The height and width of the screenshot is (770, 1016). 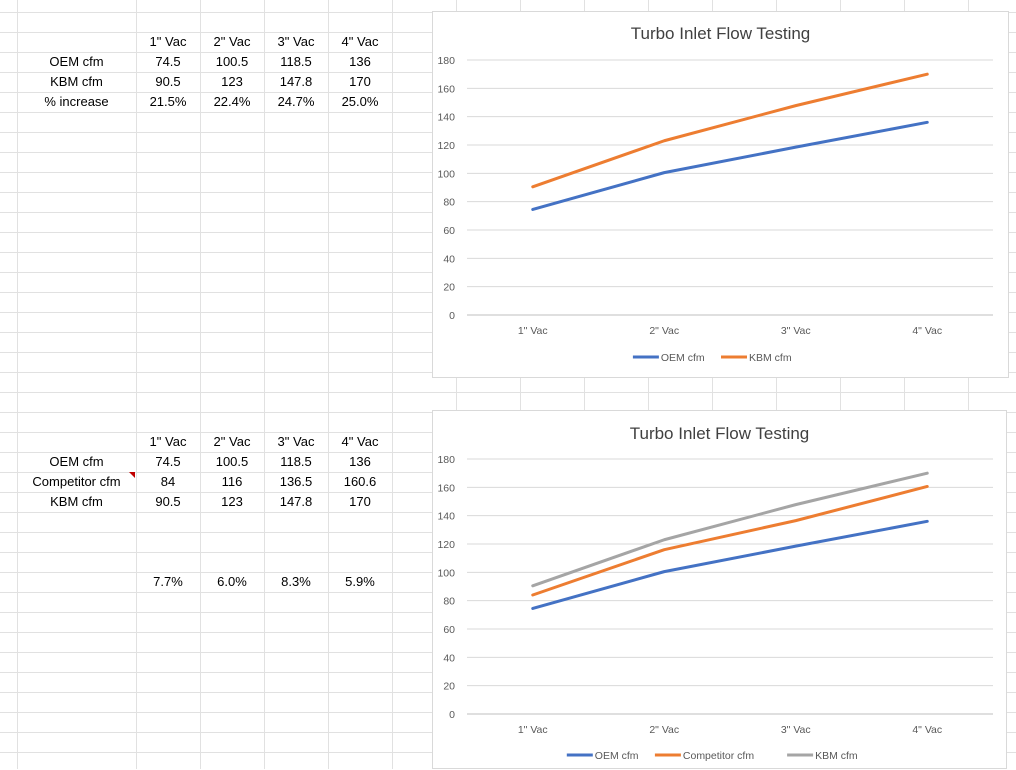 I want to click on table-cell: 24.7%, so click(x=296, y=101).